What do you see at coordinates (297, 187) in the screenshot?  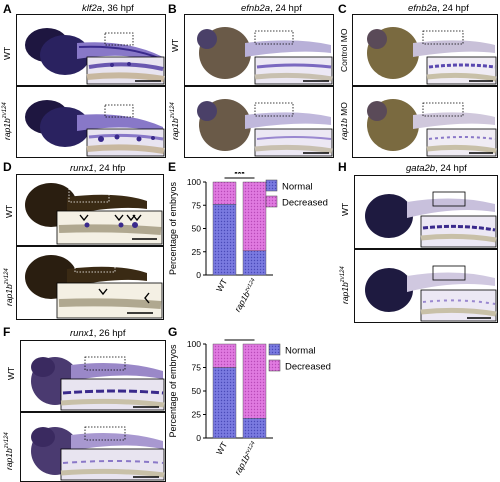 I see `chart-e-legend-label-normal: Normal` at bounding box center [297, 187].